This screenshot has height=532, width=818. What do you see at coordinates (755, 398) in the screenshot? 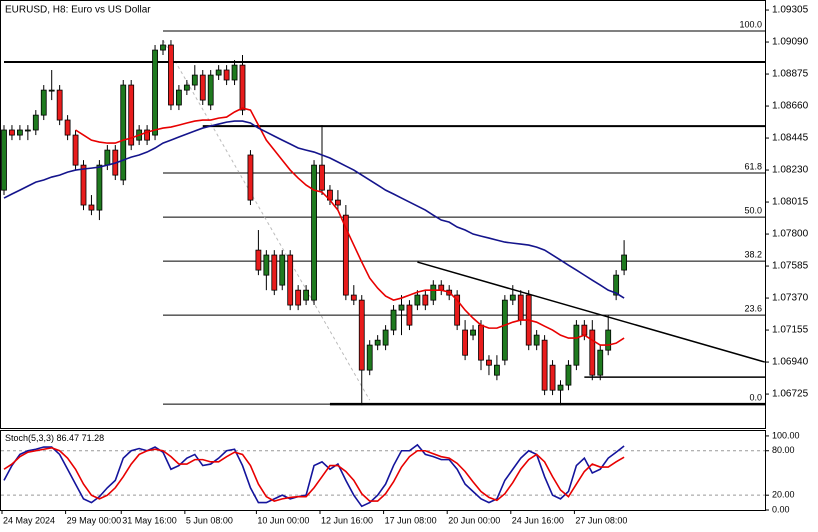
I see `fib-label: 0.0` at bounding box center [755, 398].